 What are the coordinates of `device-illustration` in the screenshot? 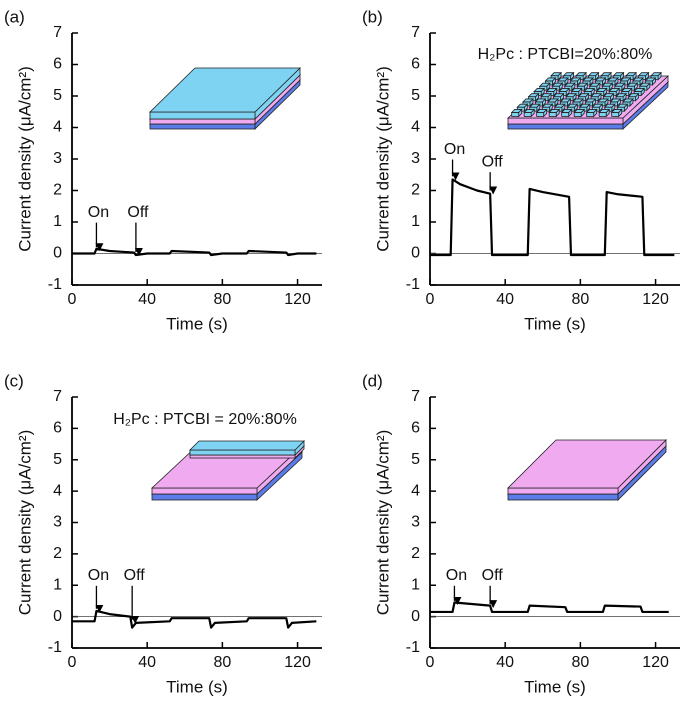 It's located at (227, 470).